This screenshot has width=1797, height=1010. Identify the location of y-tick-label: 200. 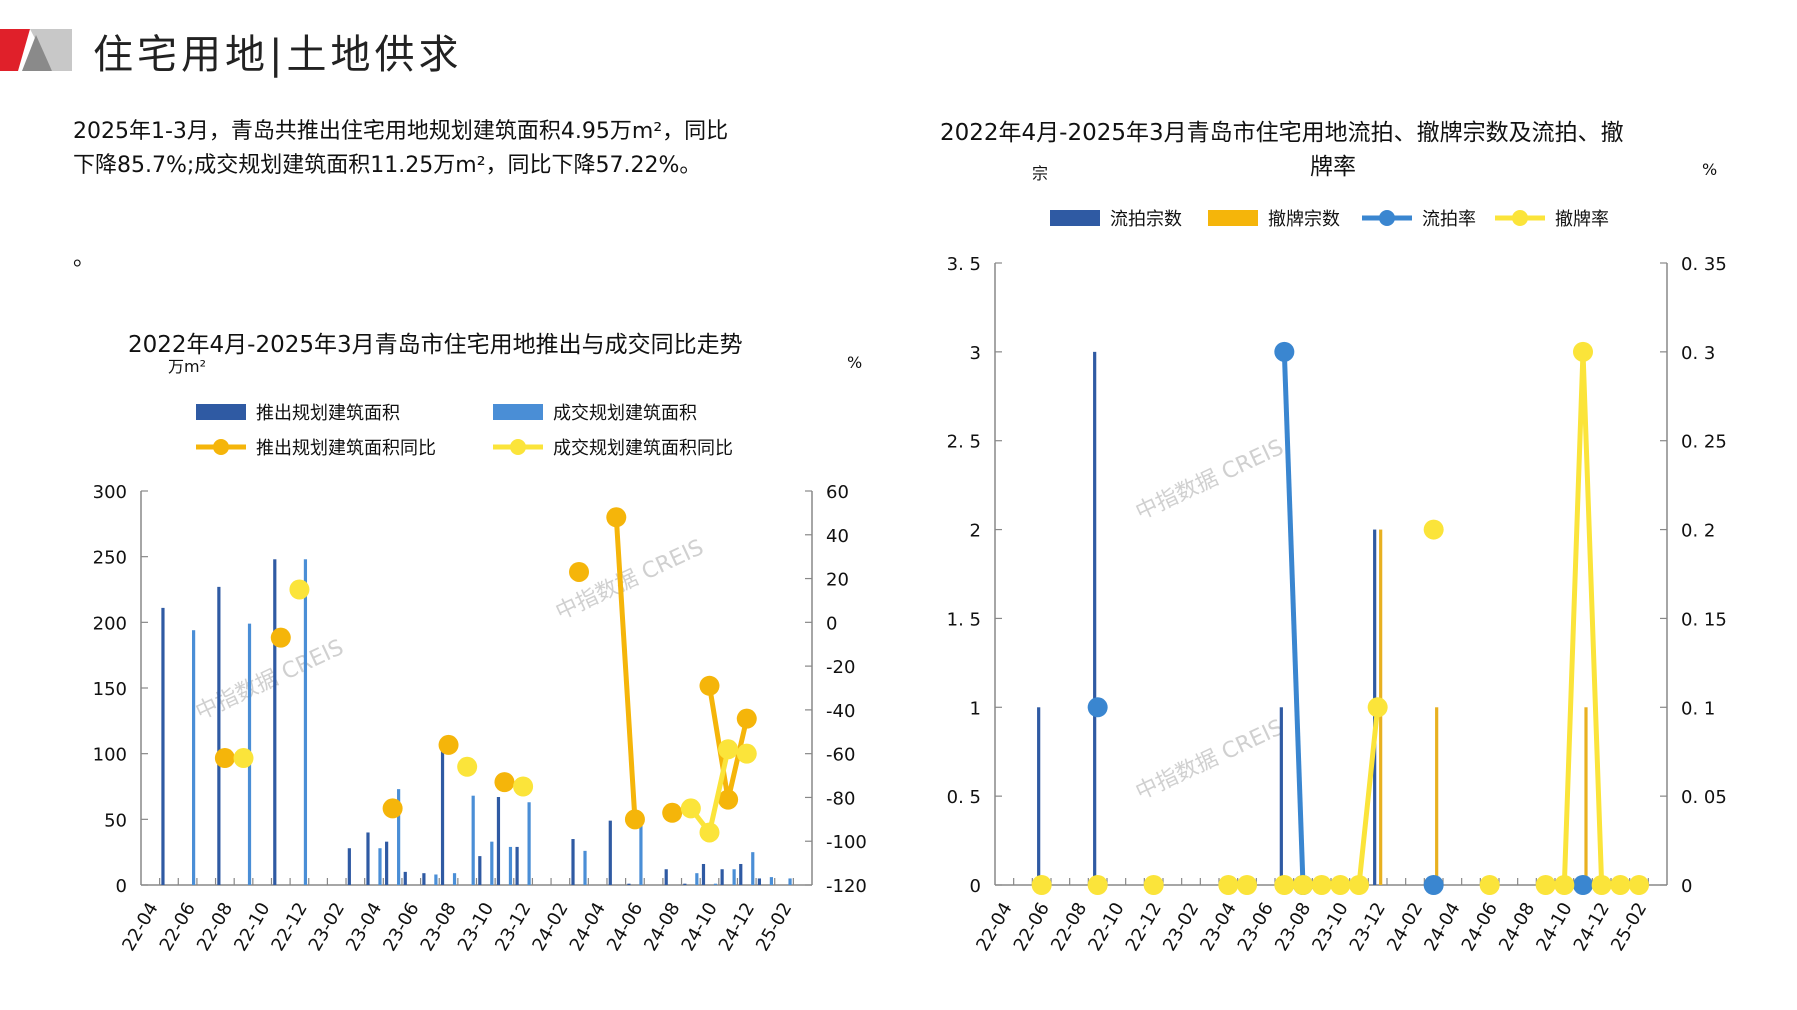
(110, 623).